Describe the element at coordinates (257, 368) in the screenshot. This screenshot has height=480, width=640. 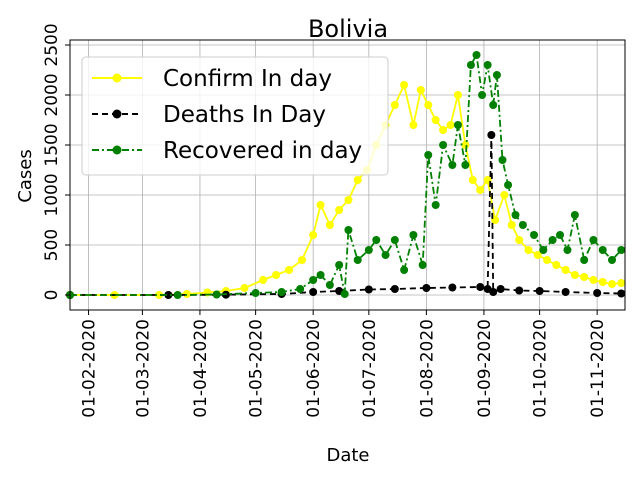
I see `x-tick-label: 01-05-2020` at that location.